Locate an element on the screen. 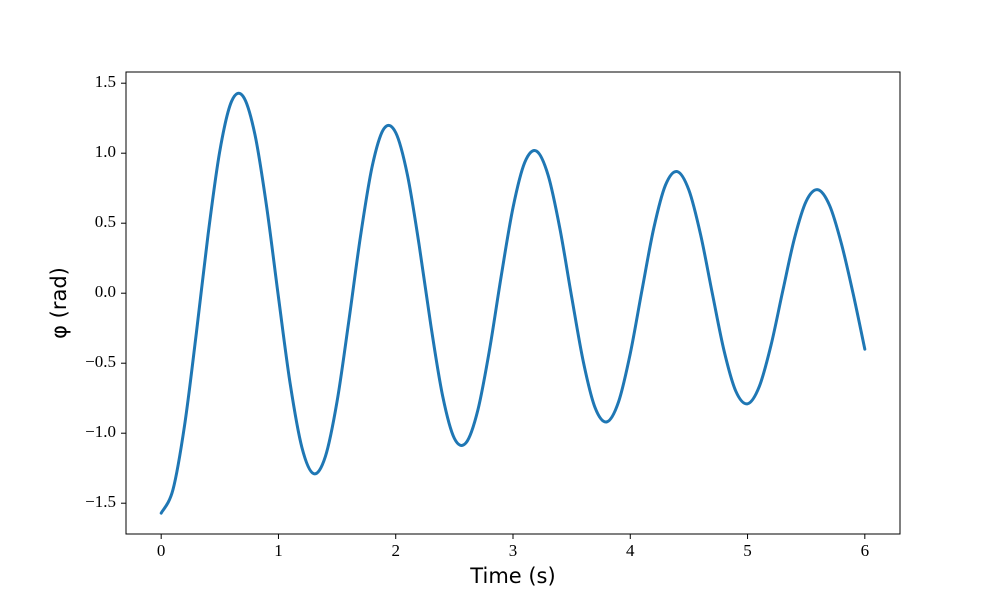 Image resolution: width=1000 pixels, height=600 pixels. x-tick-label: 3 is located at coordinates (513, 550).